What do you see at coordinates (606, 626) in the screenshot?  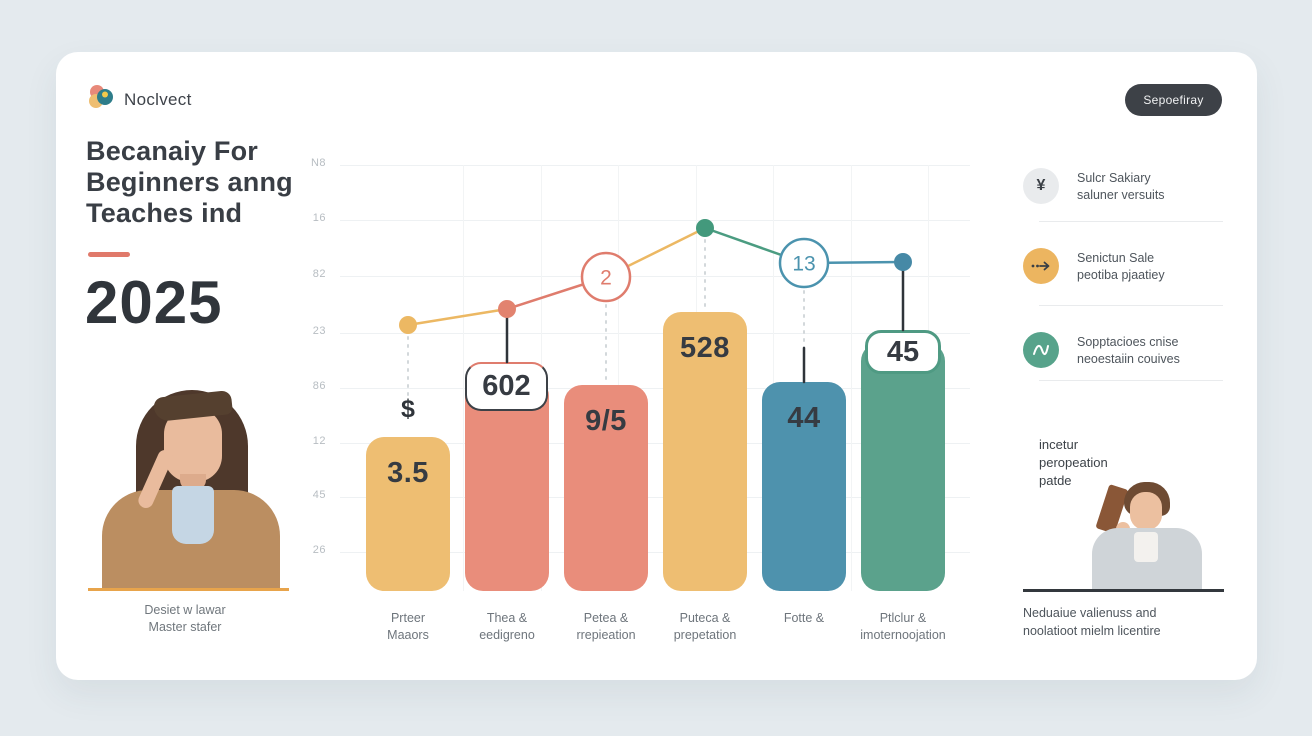 I see `x-axis-label: Petea & rrepieation` at bounding box center [606, 626].